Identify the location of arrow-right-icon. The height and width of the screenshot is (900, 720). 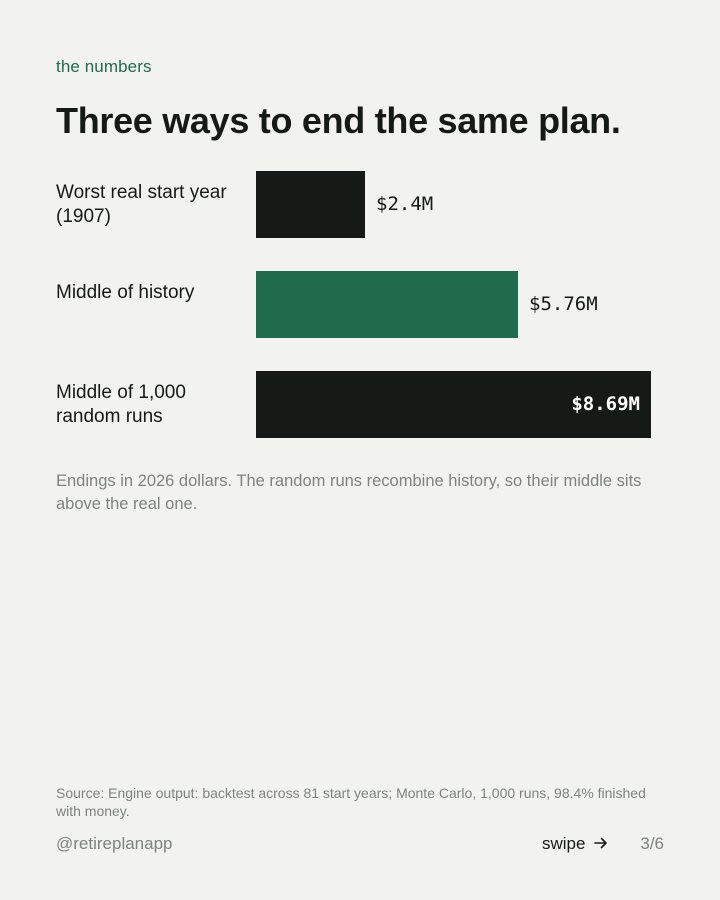
(601, 844).